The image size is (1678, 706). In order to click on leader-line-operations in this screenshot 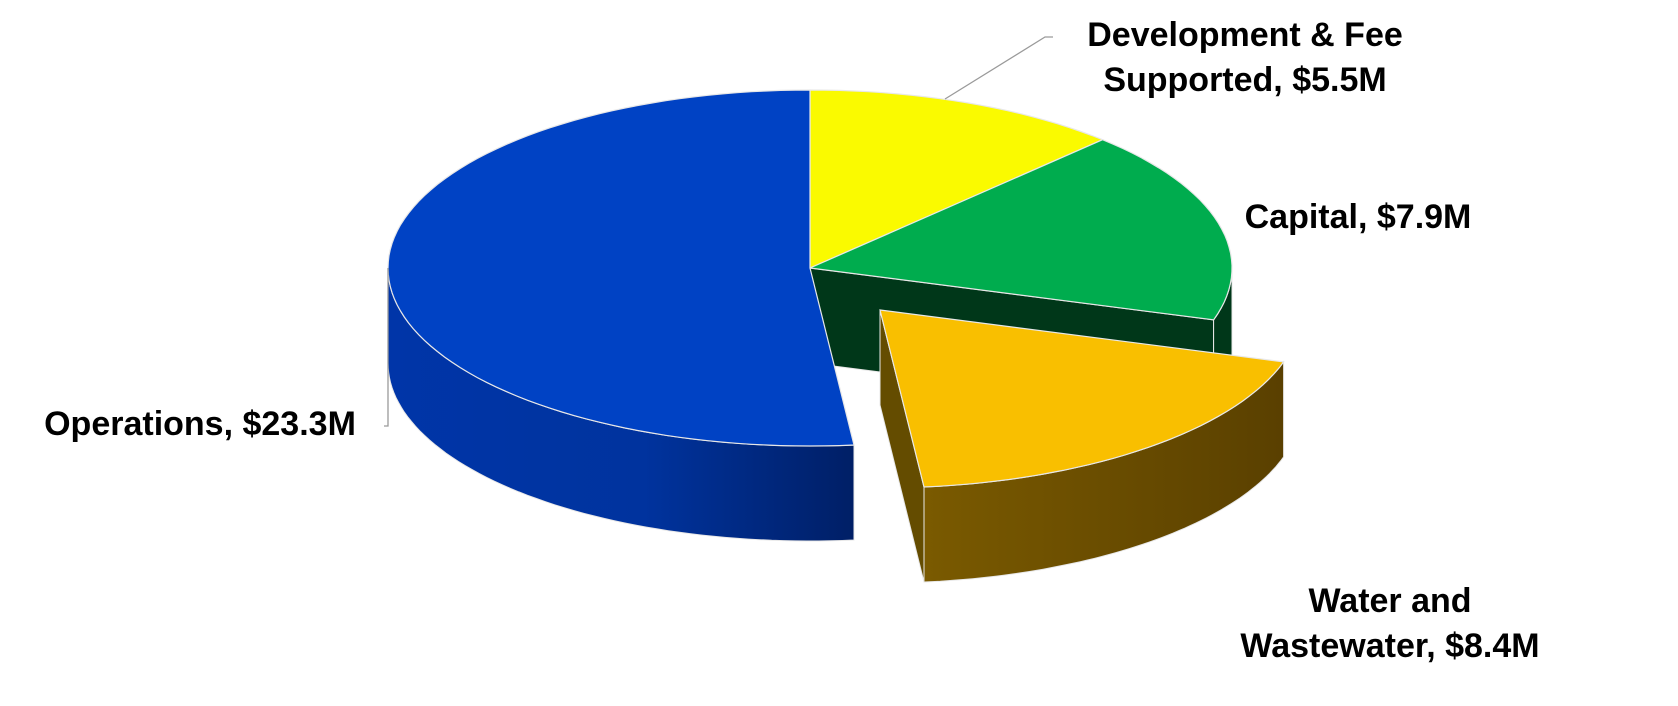, I will do `click(386, 347)`.